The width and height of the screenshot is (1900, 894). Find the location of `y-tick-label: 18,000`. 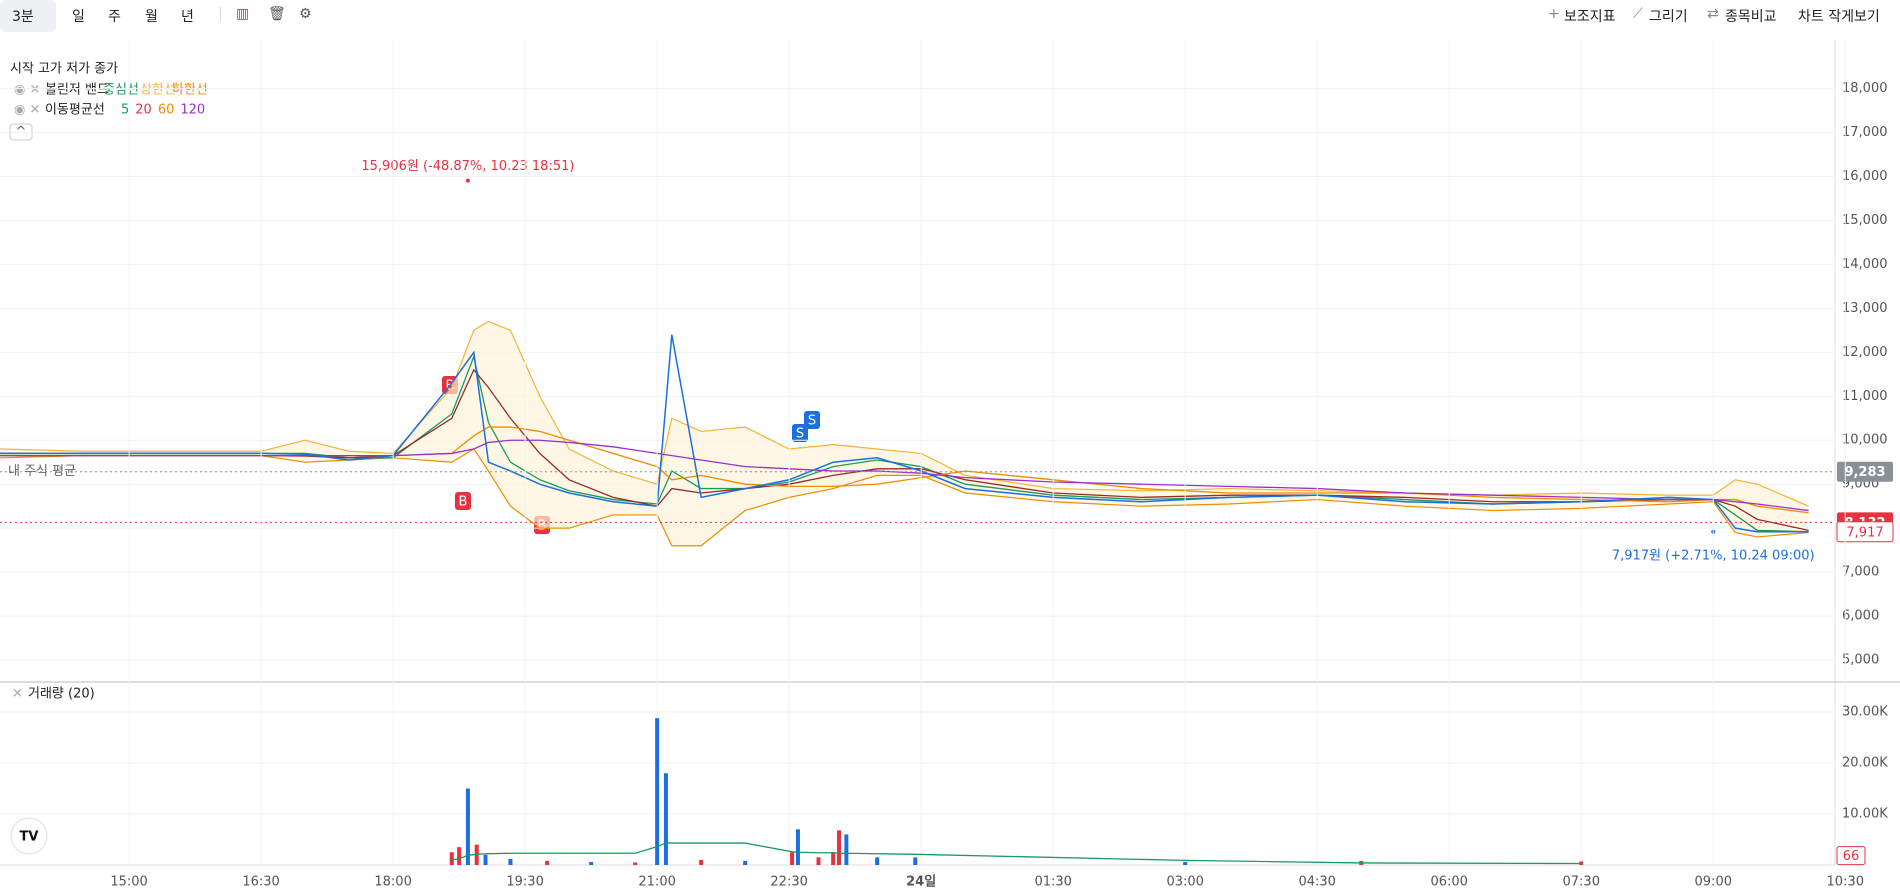

y-tick-label: 18,000 is located at coordinates (1865, 88).